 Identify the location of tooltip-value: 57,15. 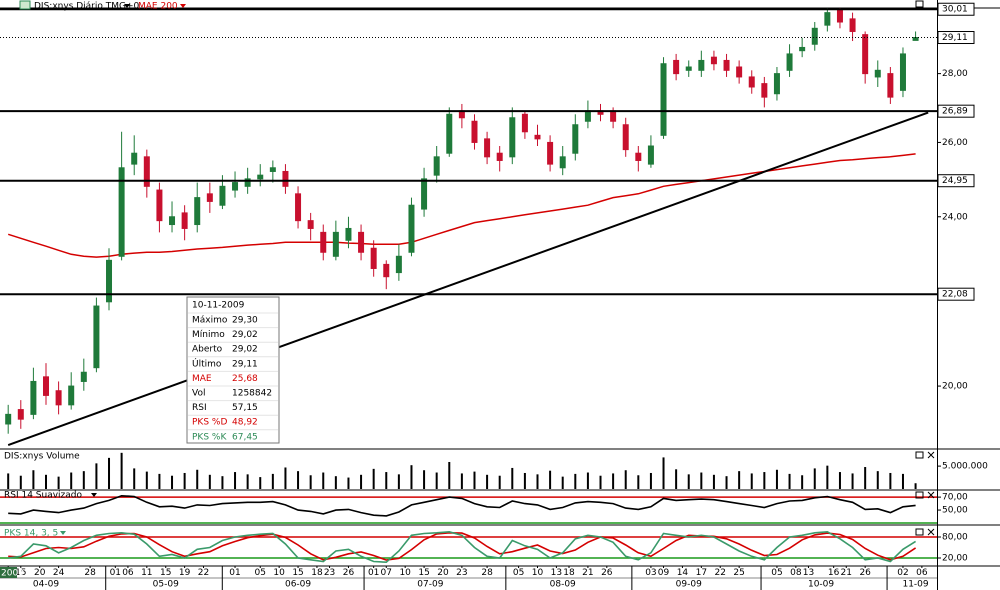
(245, 408).